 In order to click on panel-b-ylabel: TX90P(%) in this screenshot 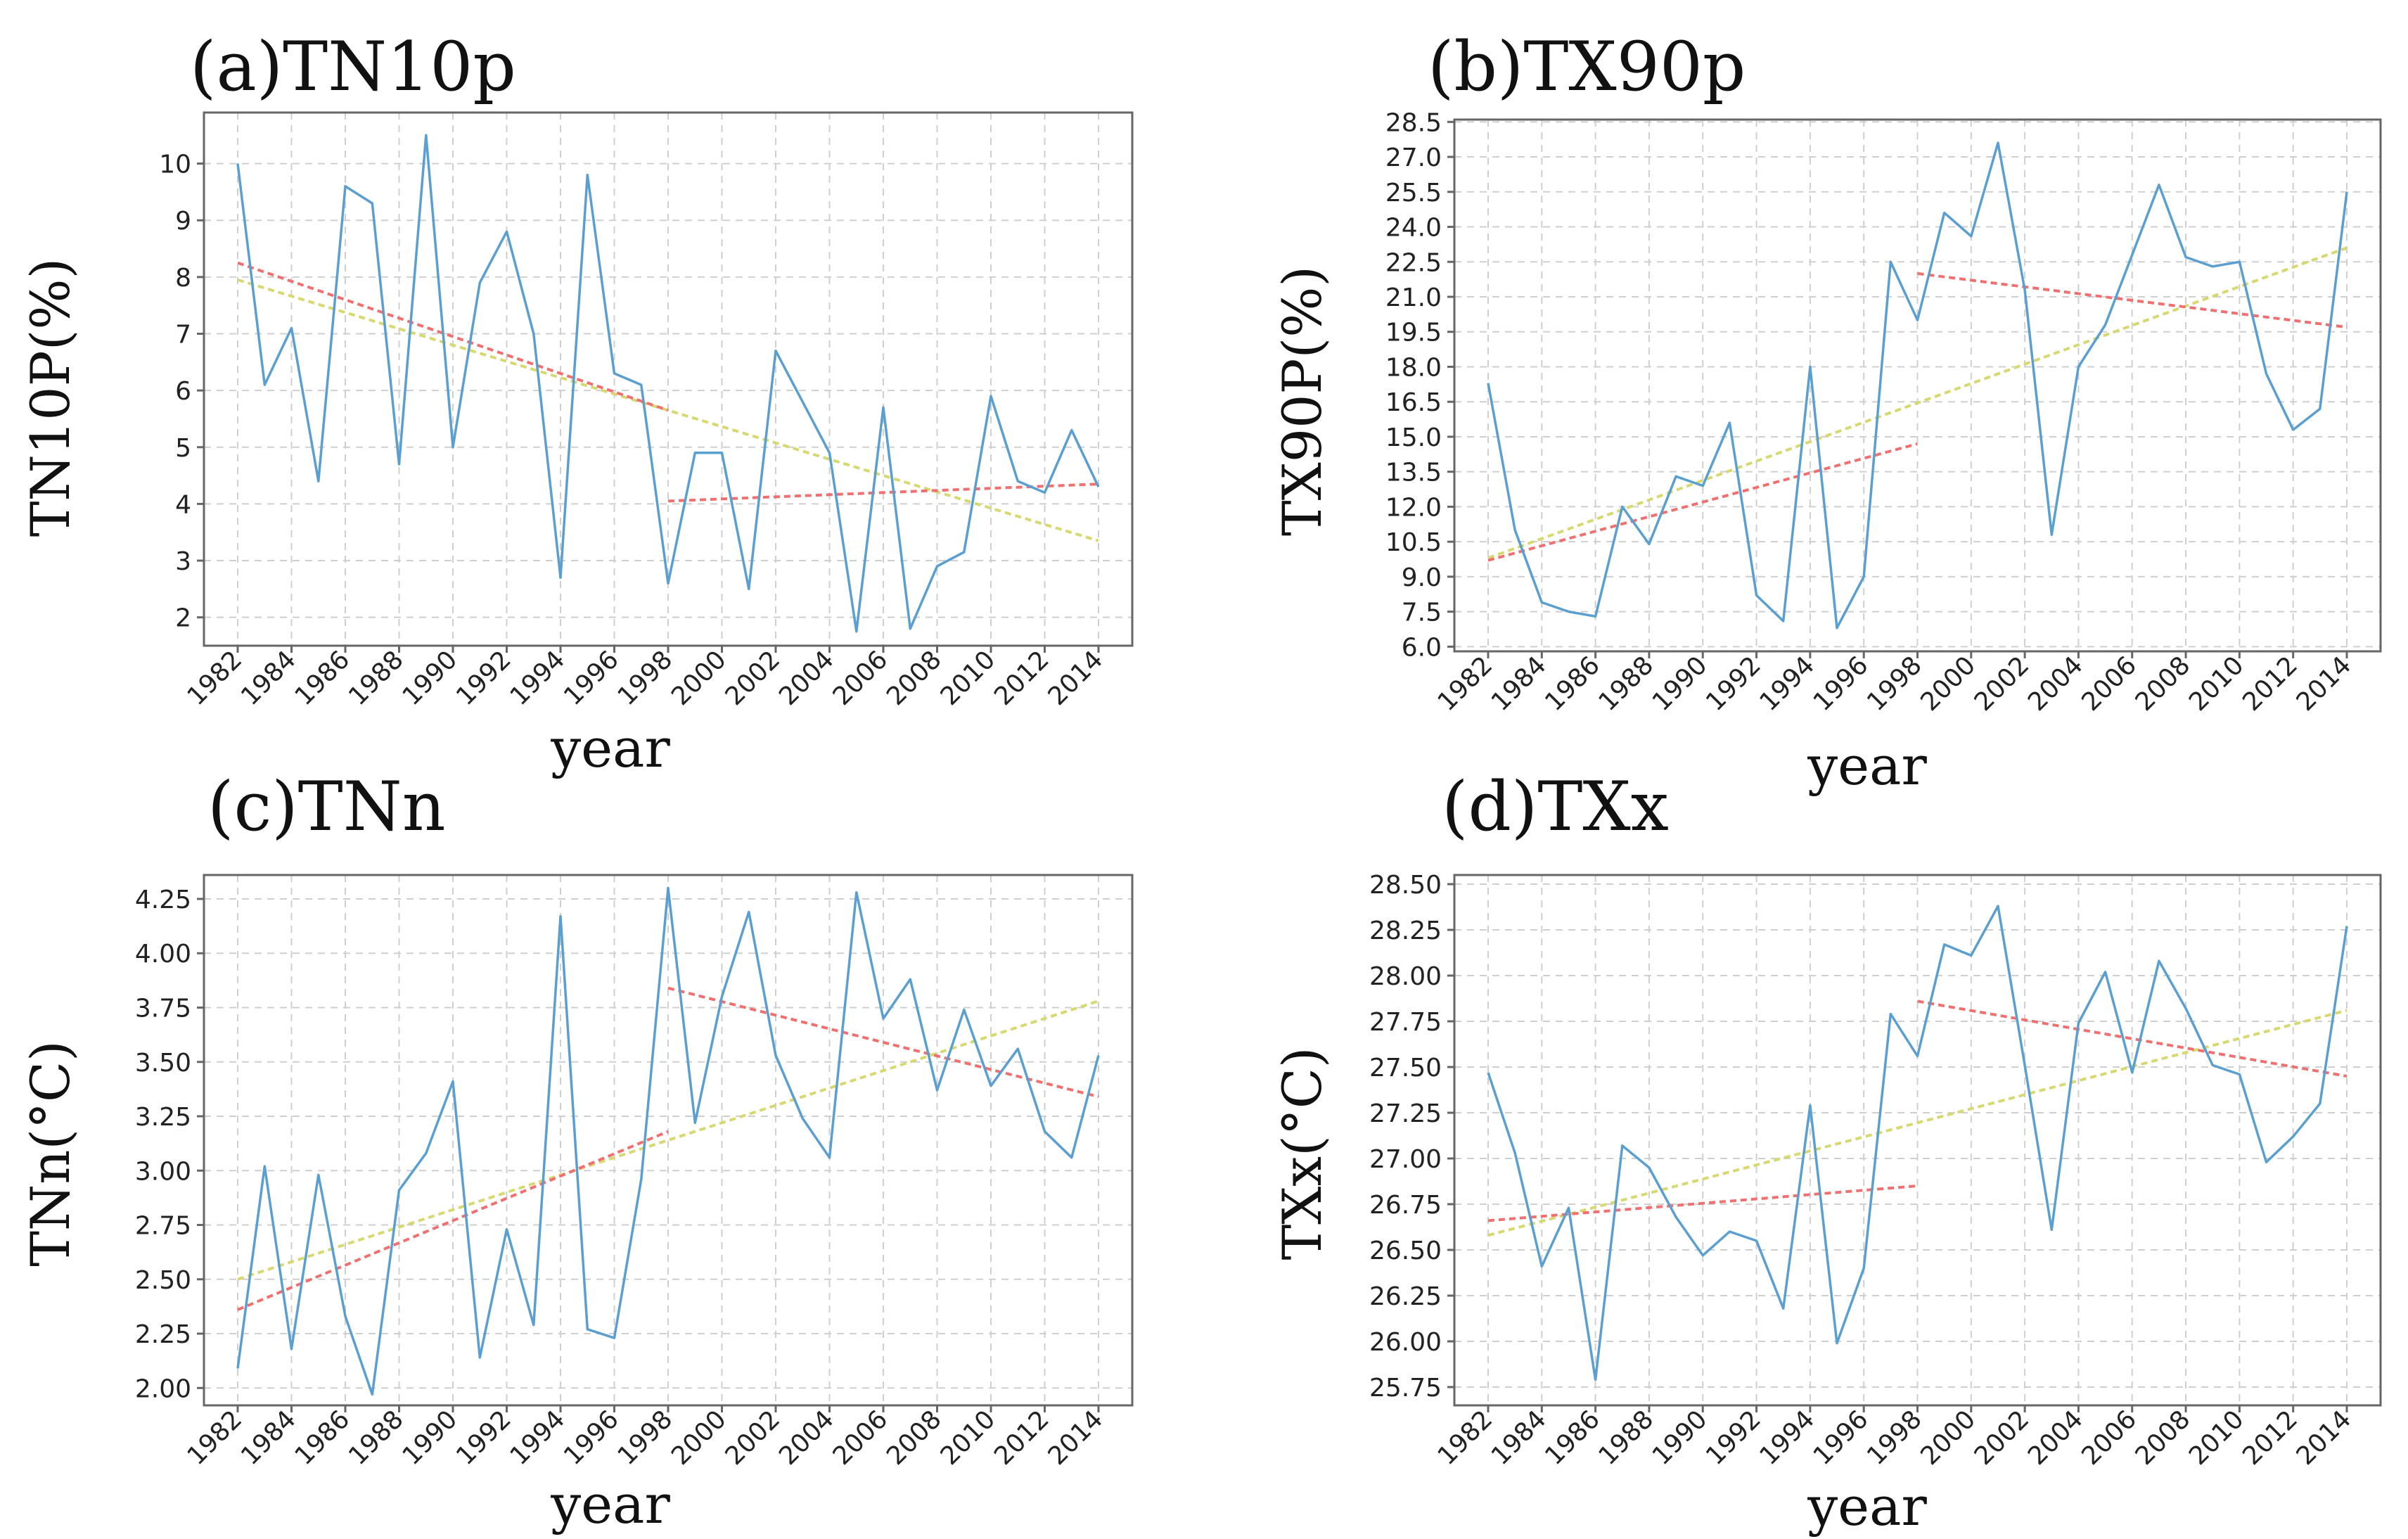, I will do `click(1302, 401)`.